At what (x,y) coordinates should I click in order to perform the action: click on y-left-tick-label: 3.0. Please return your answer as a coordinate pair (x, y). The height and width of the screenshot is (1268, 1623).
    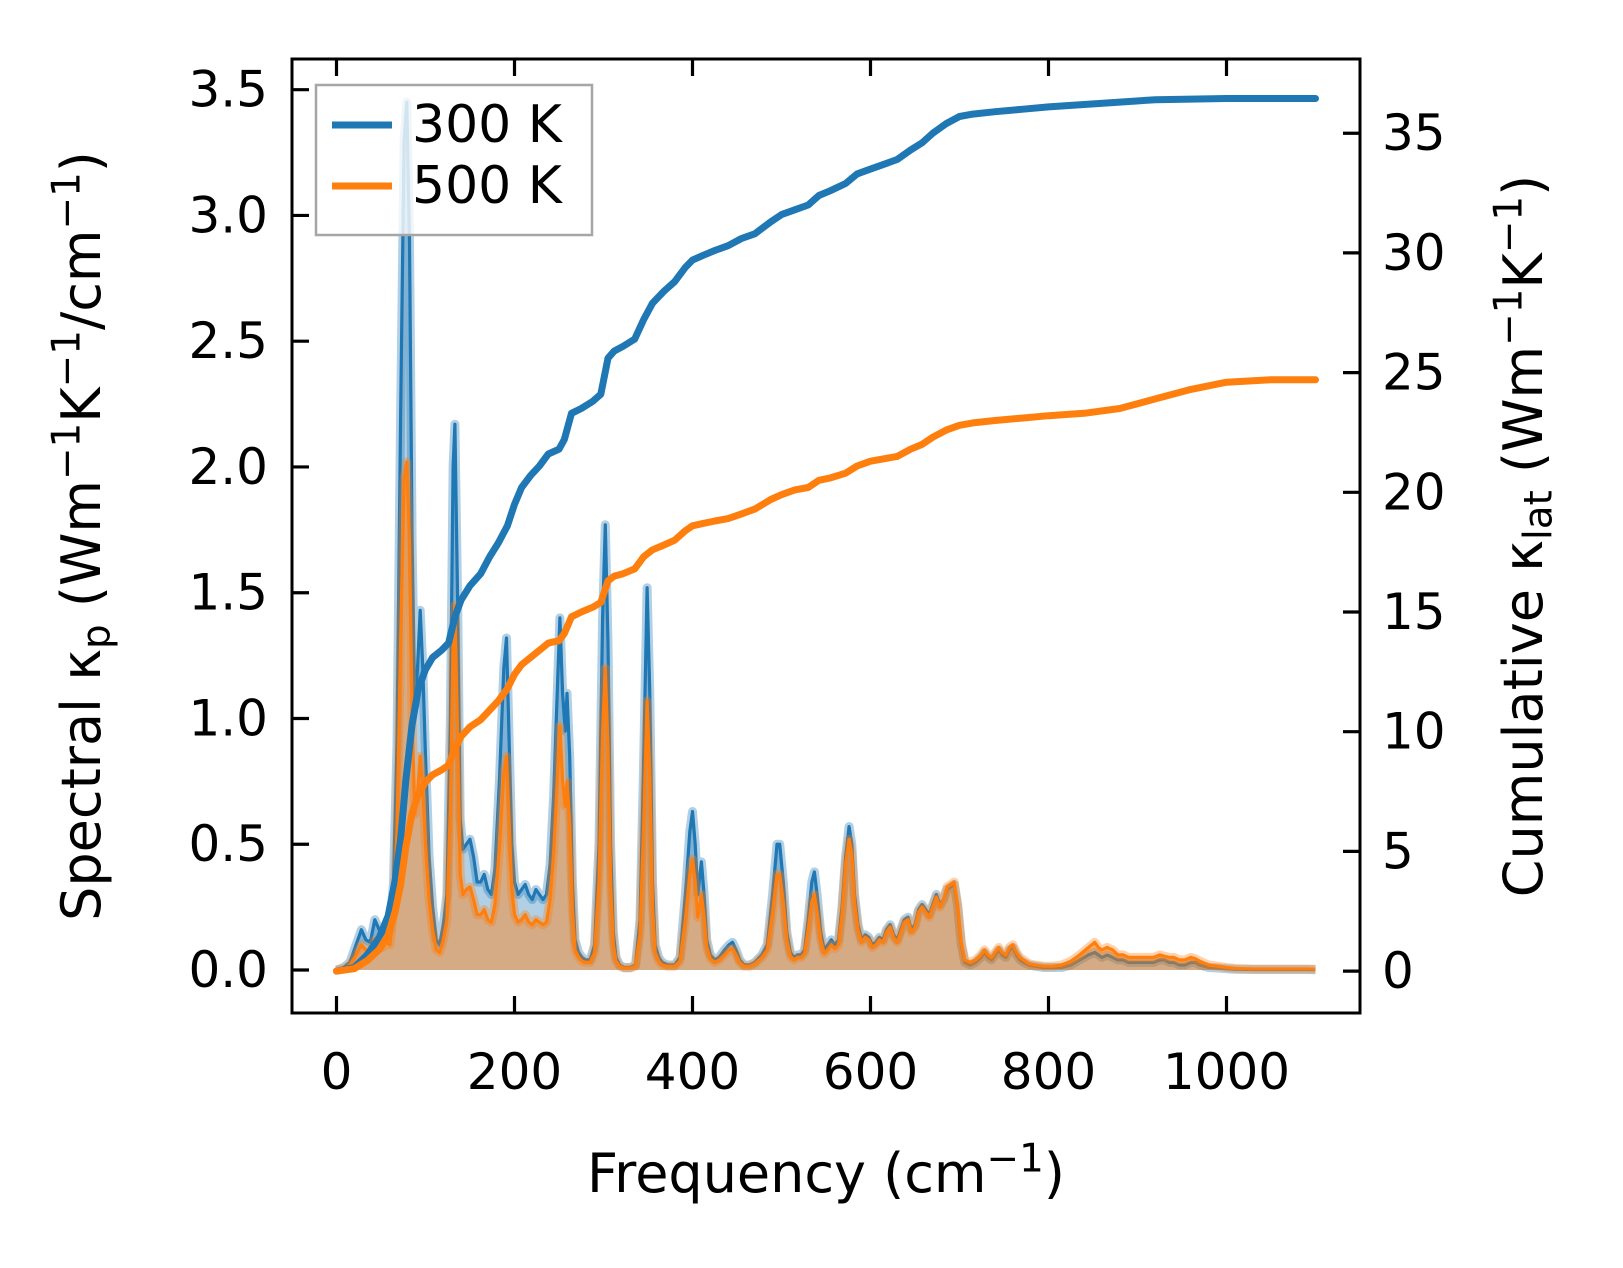
    Looking at the image, I should click on (228, 215).